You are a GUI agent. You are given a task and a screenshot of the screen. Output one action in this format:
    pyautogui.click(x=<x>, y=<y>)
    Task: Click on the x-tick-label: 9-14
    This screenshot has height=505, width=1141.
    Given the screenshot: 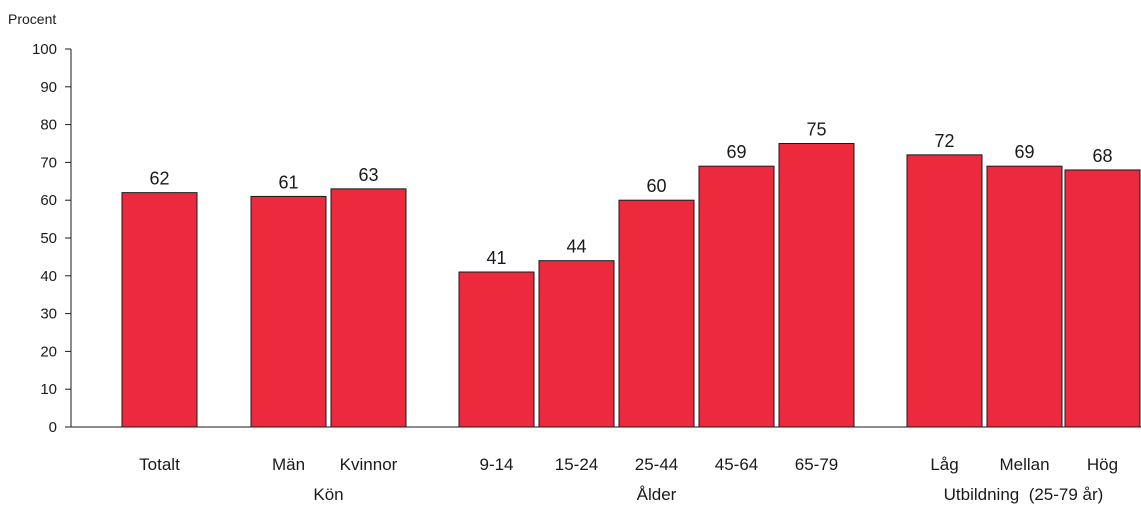 What is the action you would take?
    pyautogui.click(x=496, y=464)
    